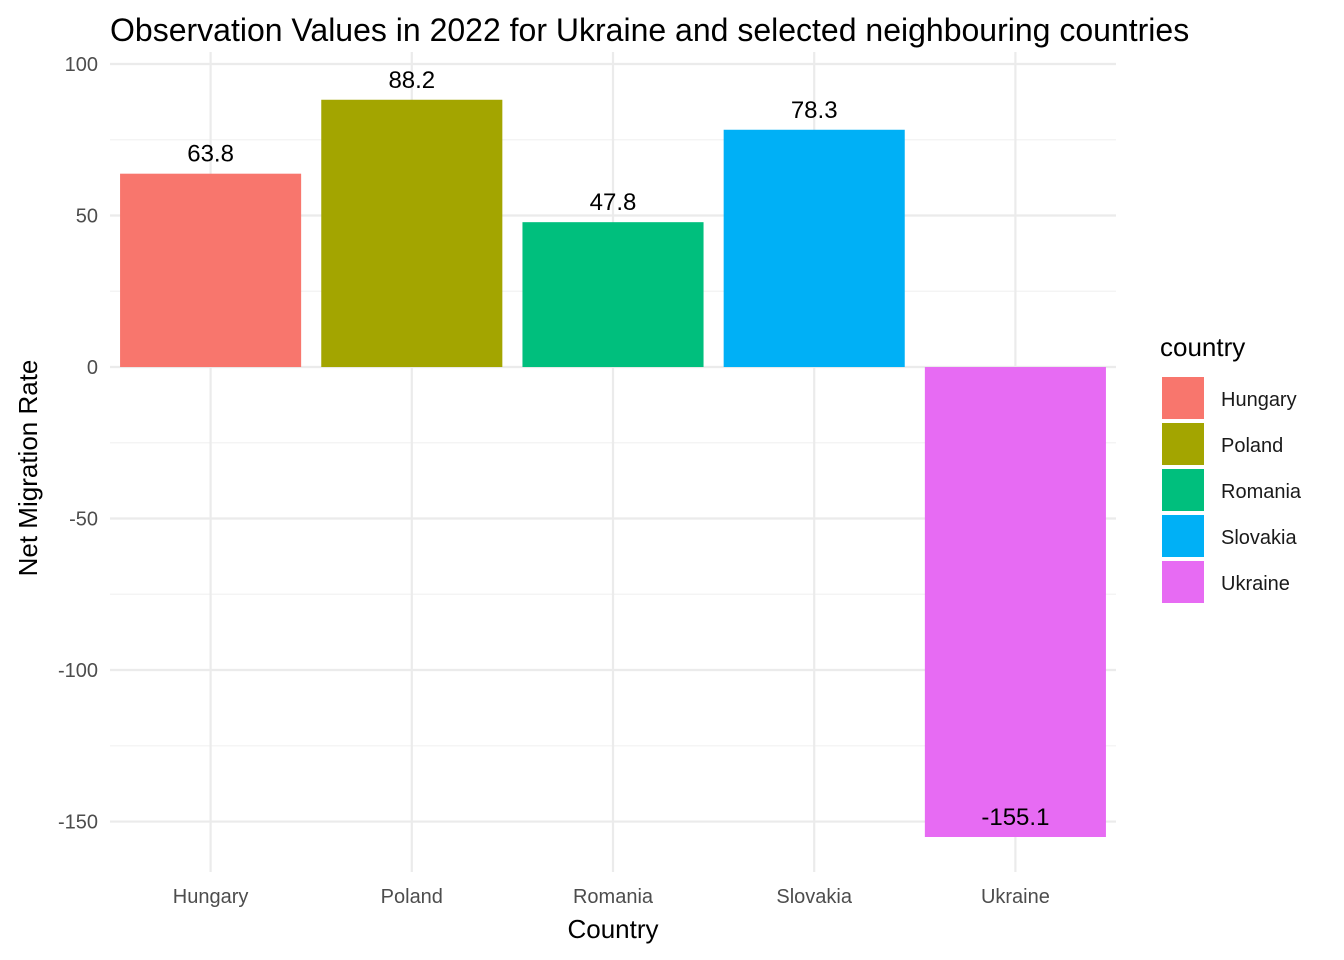 Image resolution: width=1344 pixels, height=960 pixels. I want to click on legend-label-hungary: Hungary, so click(1259, 400).